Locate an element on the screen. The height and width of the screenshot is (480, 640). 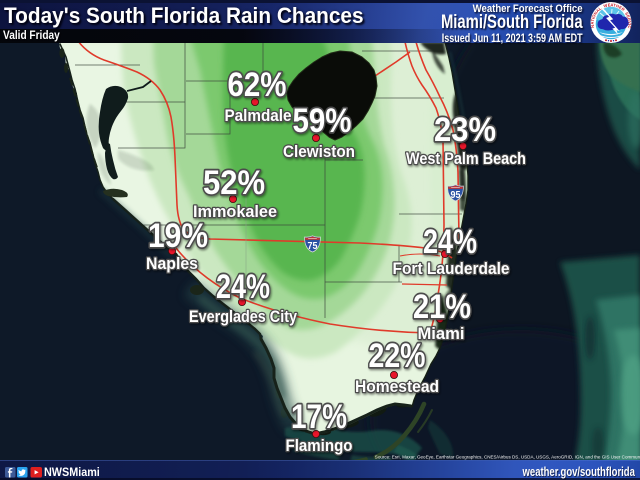
svg-text: Homestead is located at coordinates (397, 386).